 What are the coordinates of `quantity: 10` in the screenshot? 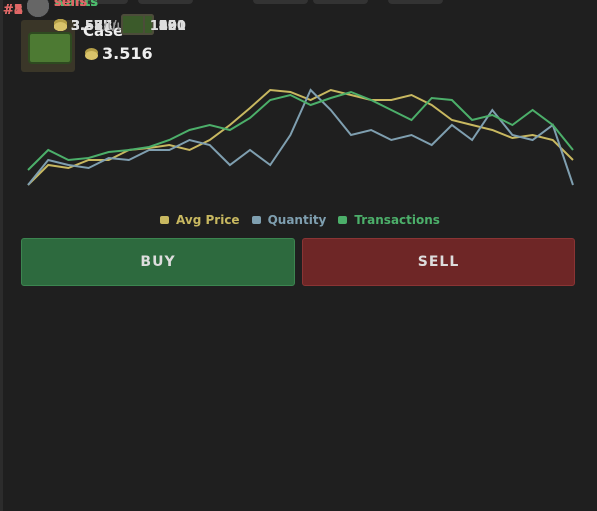 It's located at (167, 26).